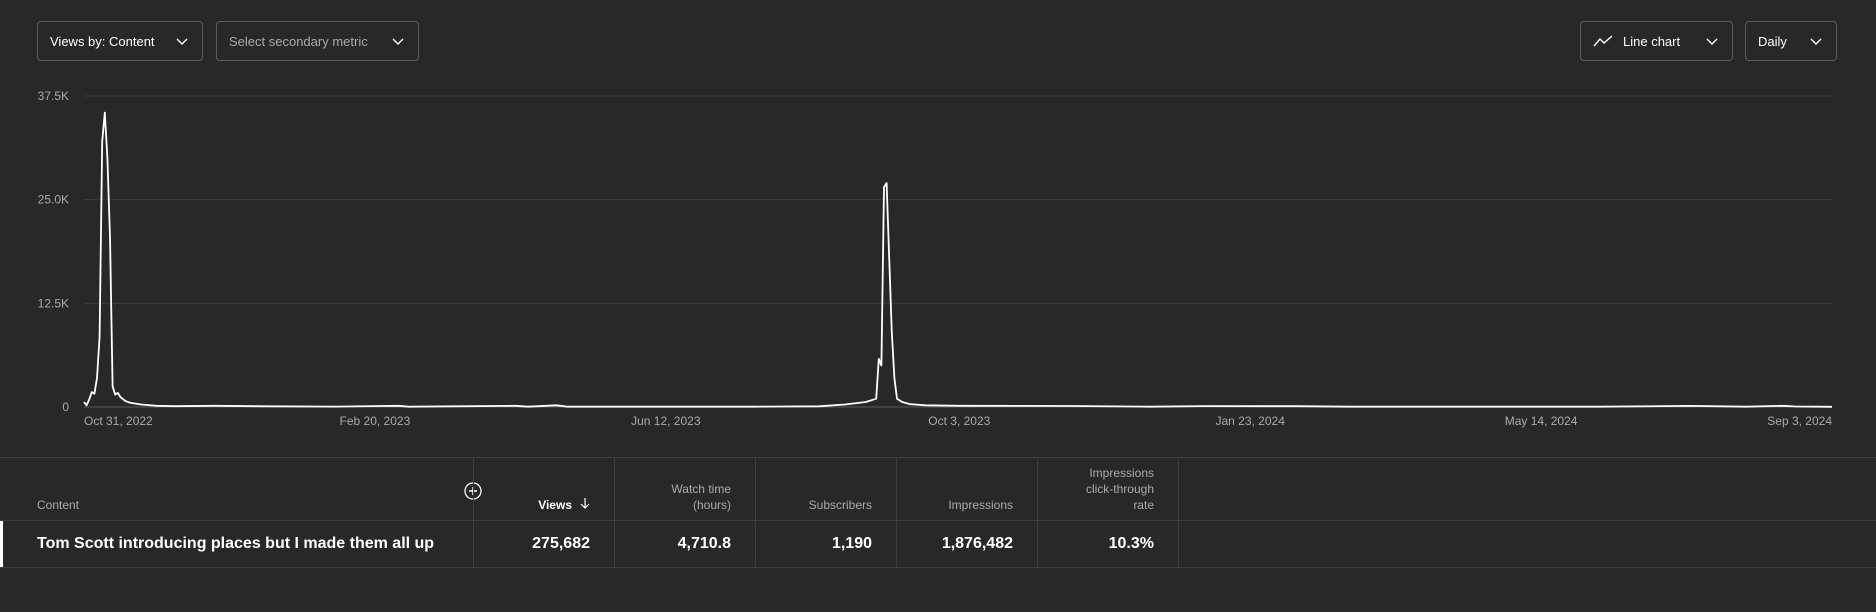 The height and width of the screenshot is (612, 1876). What do you see at coordinates (1772, 41) in the screenshot?
I see `interval-label: Daily` at bounding box center [1772, 41].